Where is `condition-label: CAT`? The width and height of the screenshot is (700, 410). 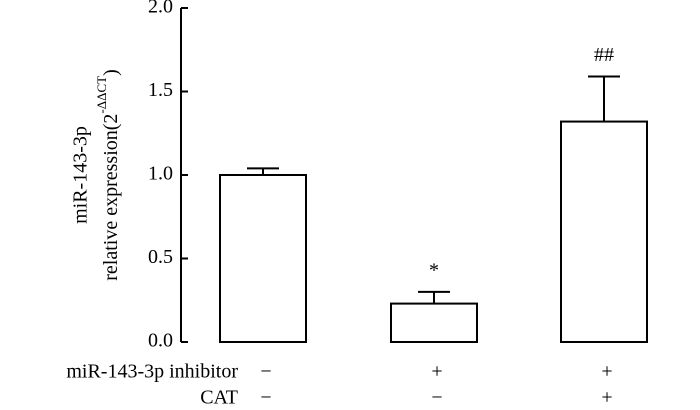 condition-label: CAT is located at coordinates (219, 398).